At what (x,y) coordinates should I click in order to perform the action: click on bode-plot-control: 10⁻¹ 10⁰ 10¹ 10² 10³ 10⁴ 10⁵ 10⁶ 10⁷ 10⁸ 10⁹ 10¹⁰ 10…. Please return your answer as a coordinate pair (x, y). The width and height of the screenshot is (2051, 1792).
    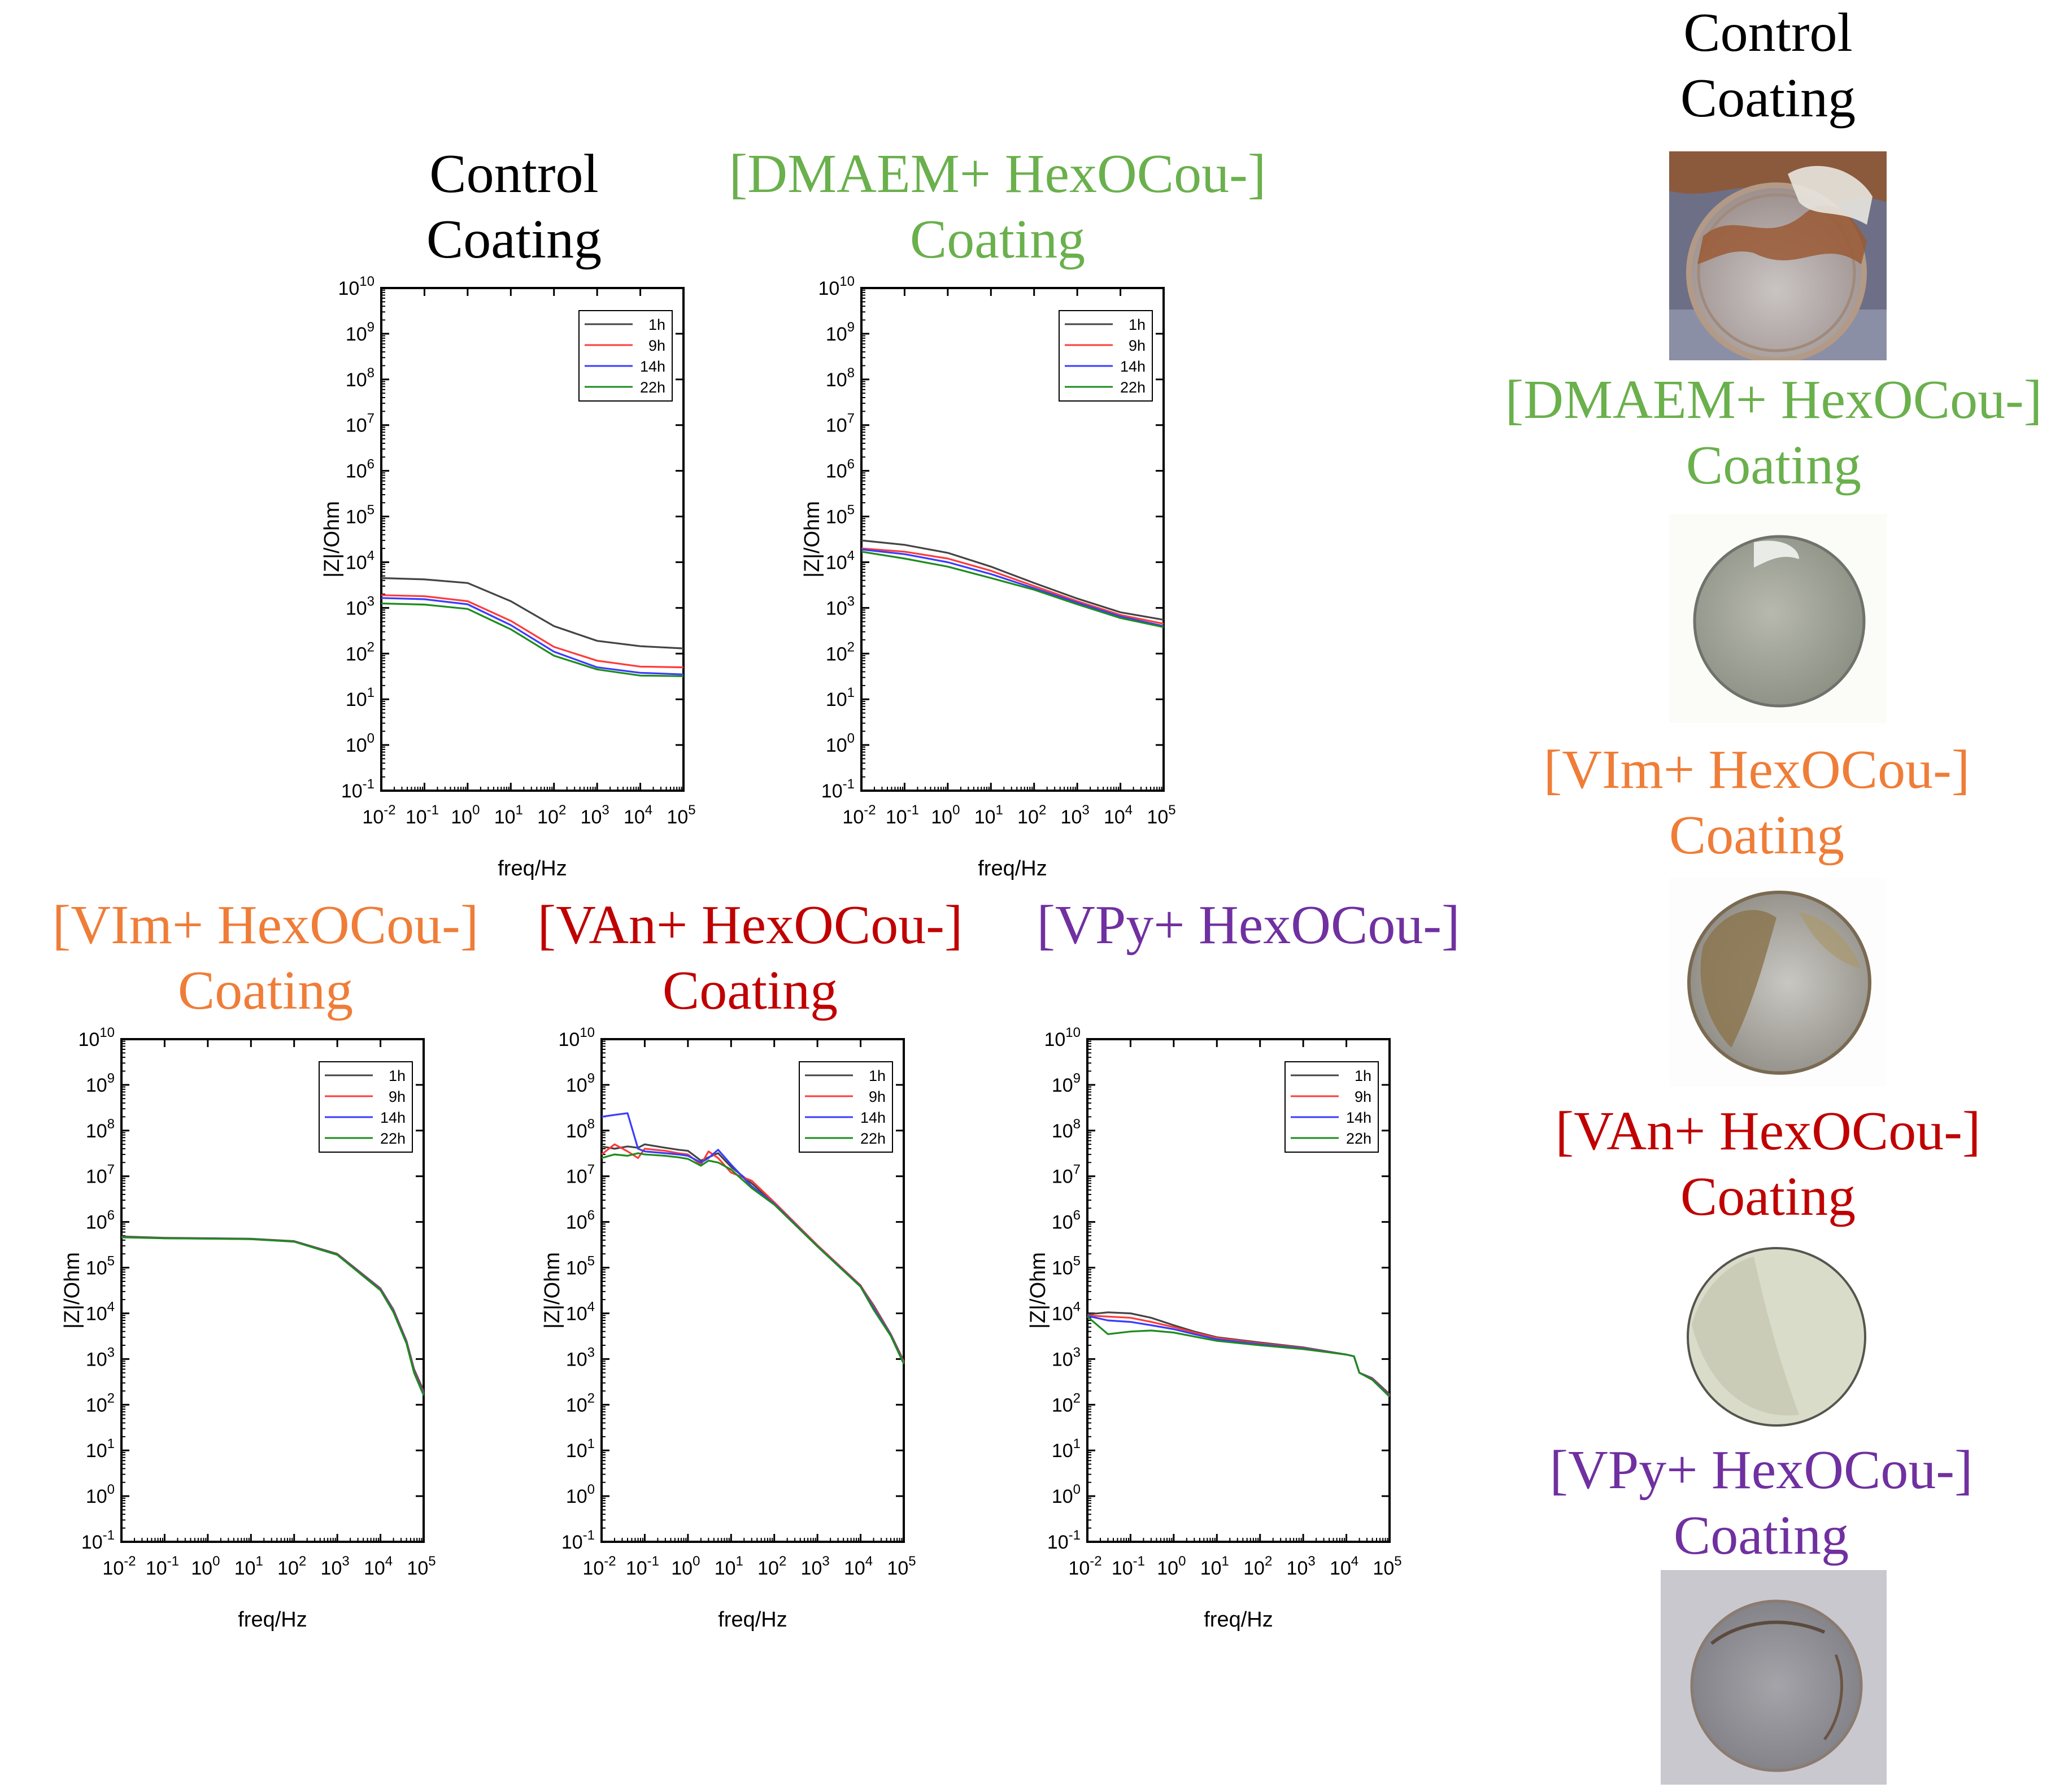
    Looking at the image, I should click on (508, 577).